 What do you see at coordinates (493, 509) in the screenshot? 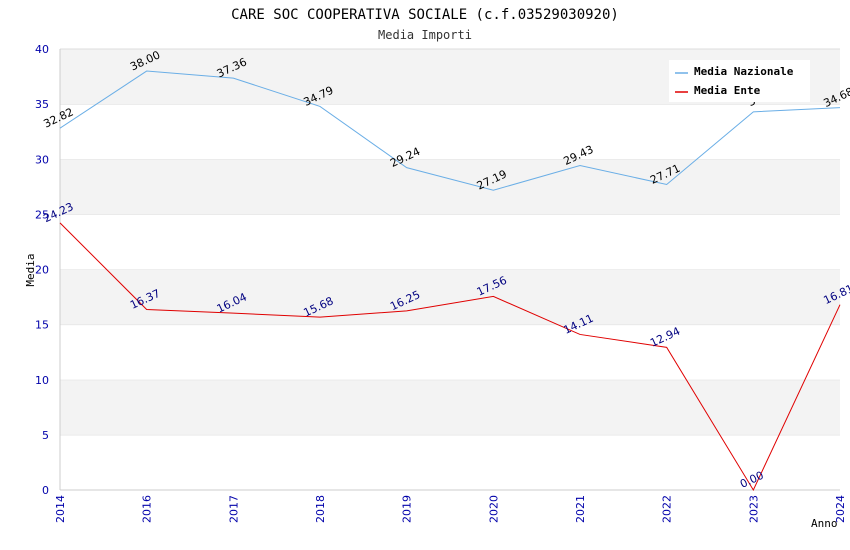
I see `x-tick-label: 2020` at bounding box center [493, 509].